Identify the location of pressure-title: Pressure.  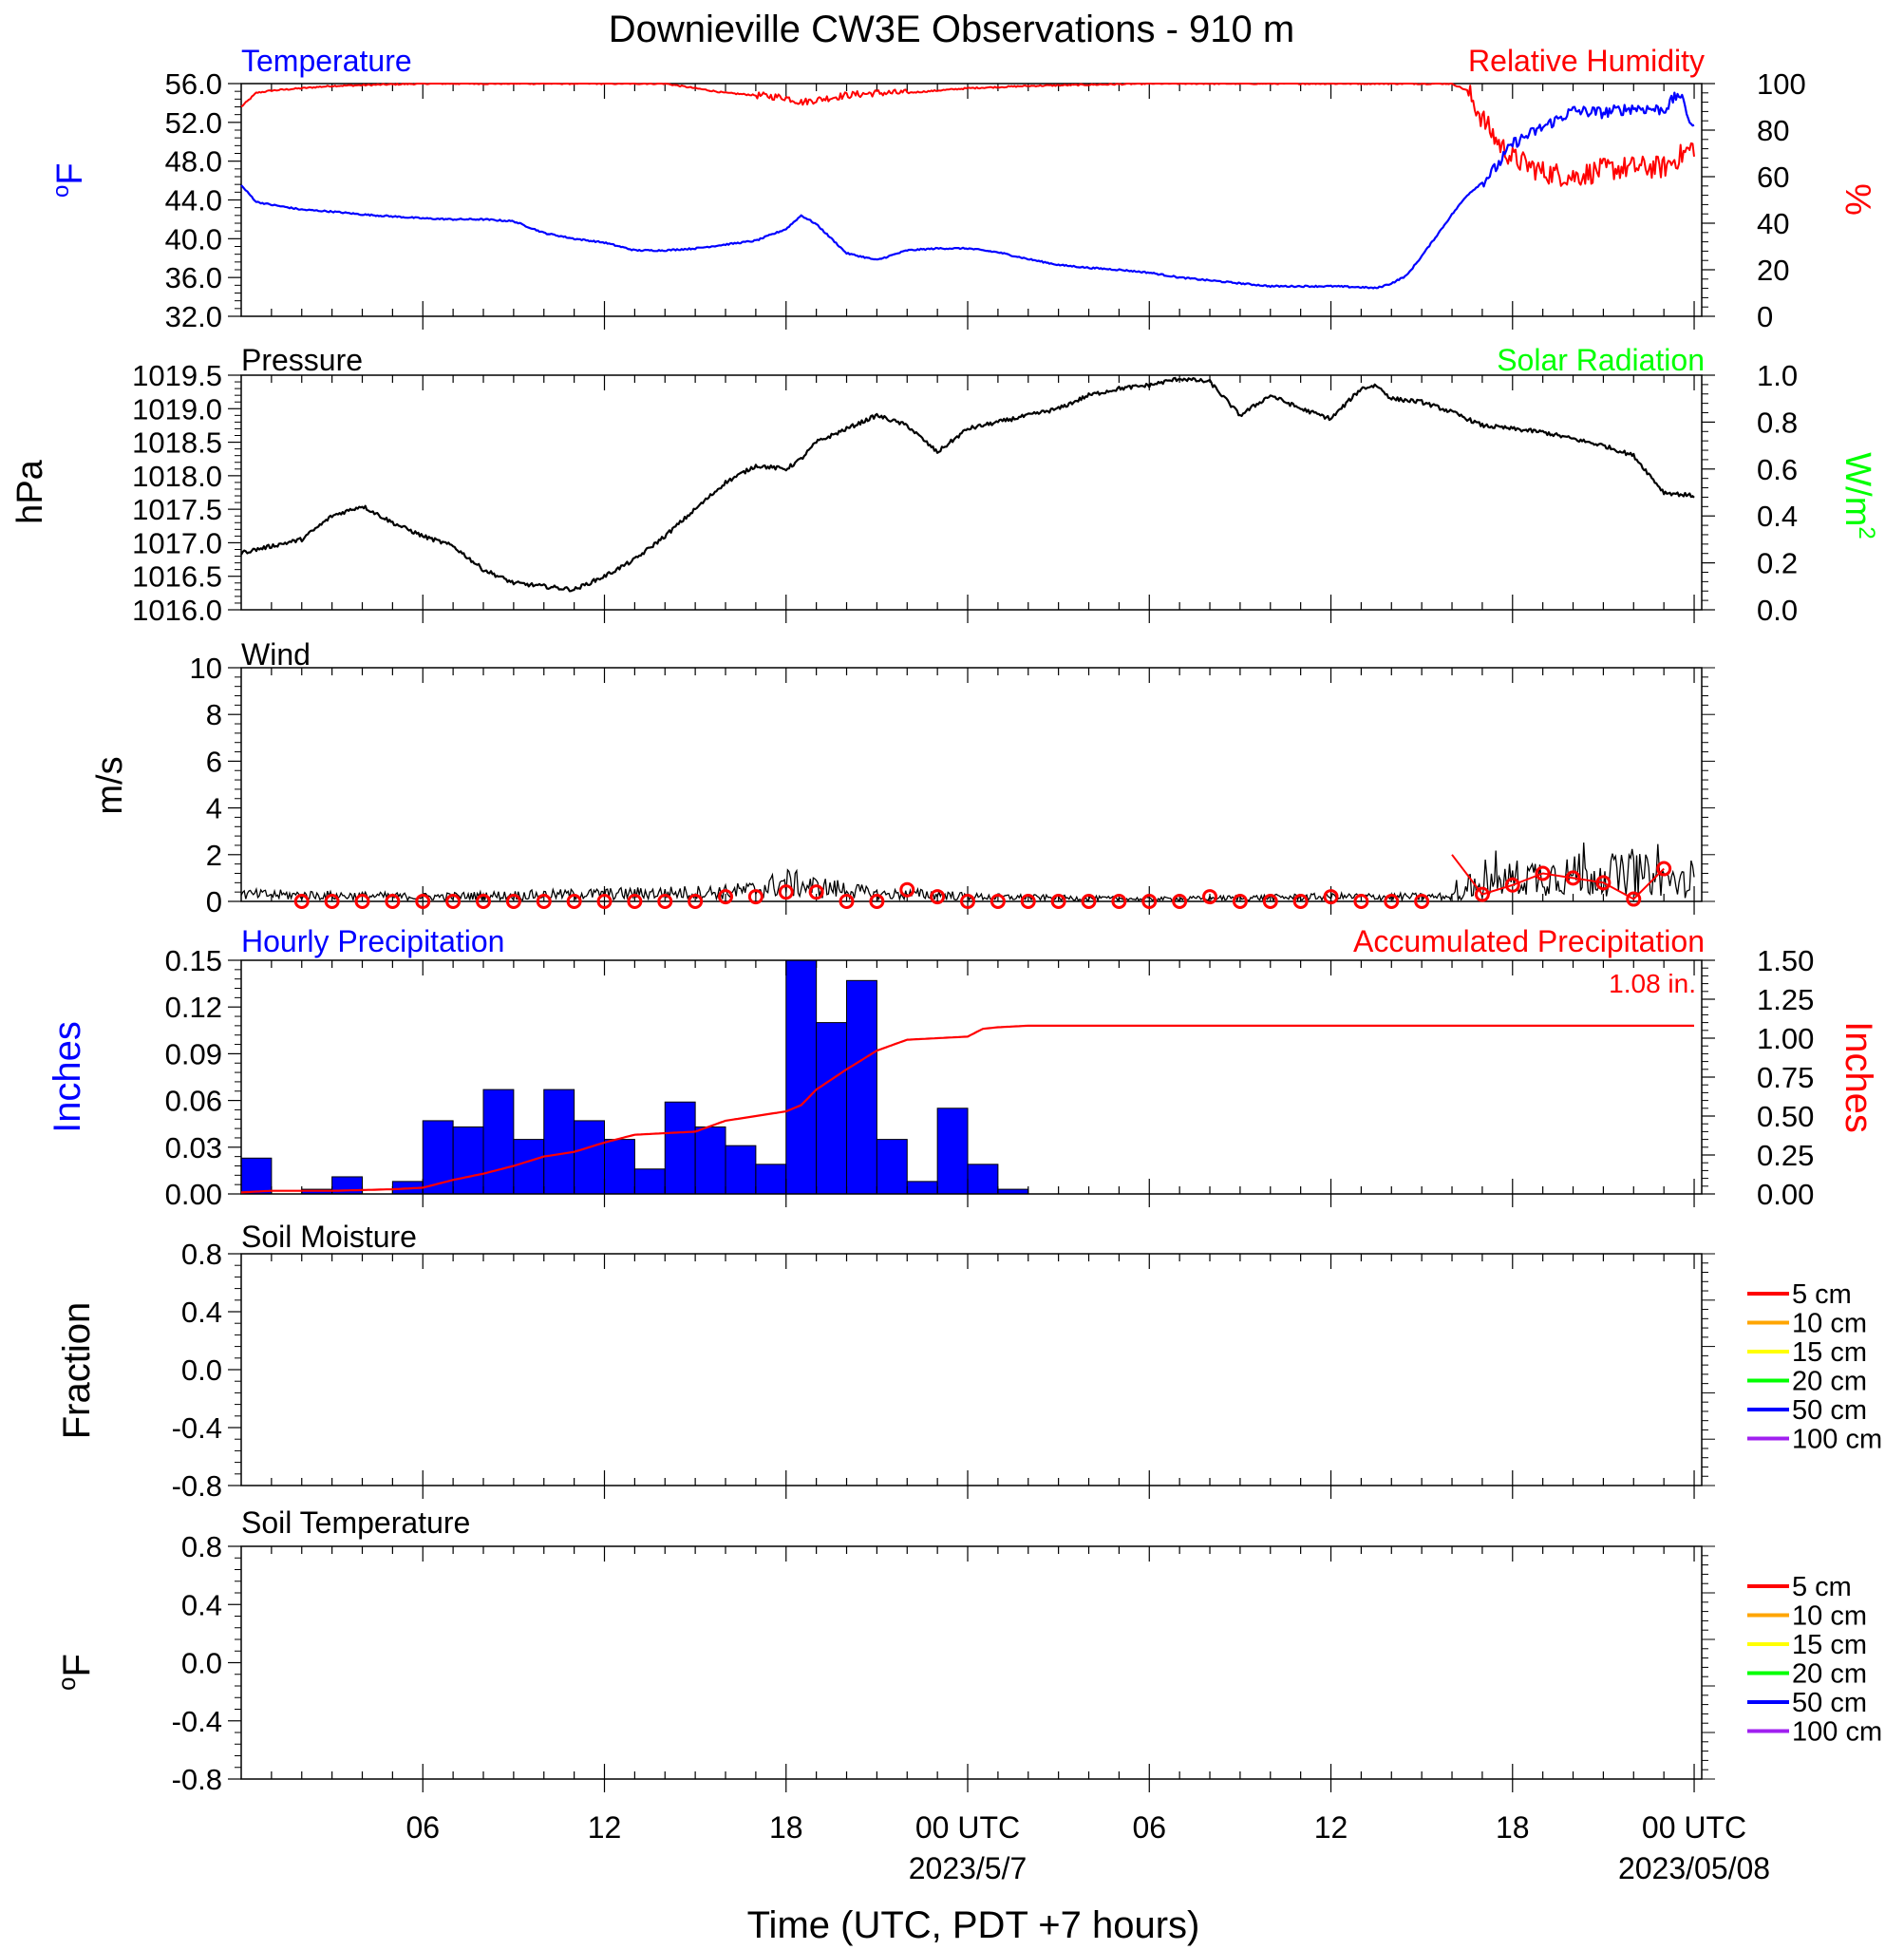
(302, 360).